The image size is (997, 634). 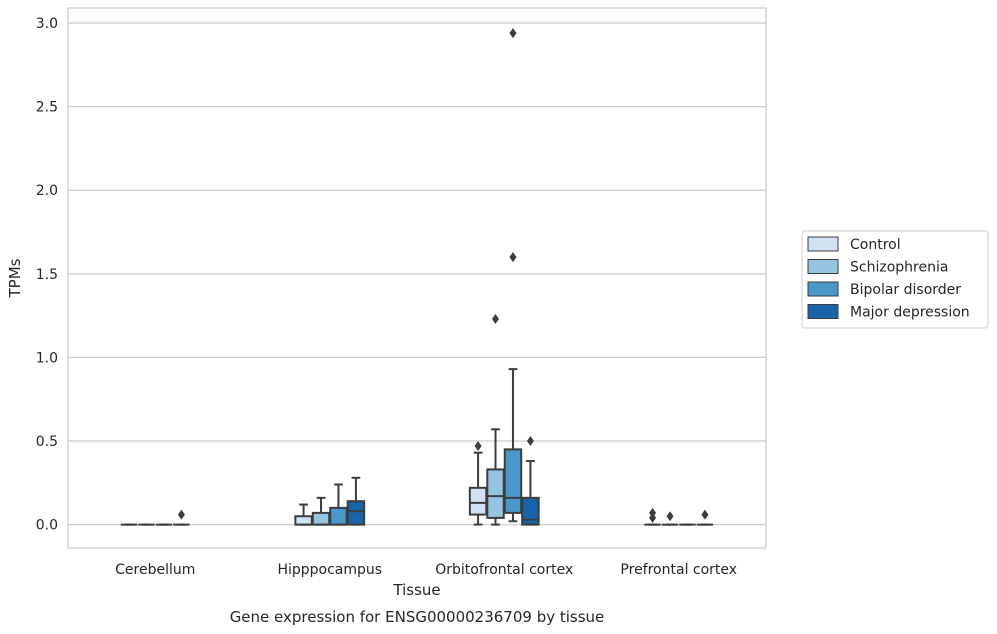 I want to click on y-tick-labels: 0.0 0.5 1.0 1.5 2.0 2.5 3.0, so click(x=47, y=275).